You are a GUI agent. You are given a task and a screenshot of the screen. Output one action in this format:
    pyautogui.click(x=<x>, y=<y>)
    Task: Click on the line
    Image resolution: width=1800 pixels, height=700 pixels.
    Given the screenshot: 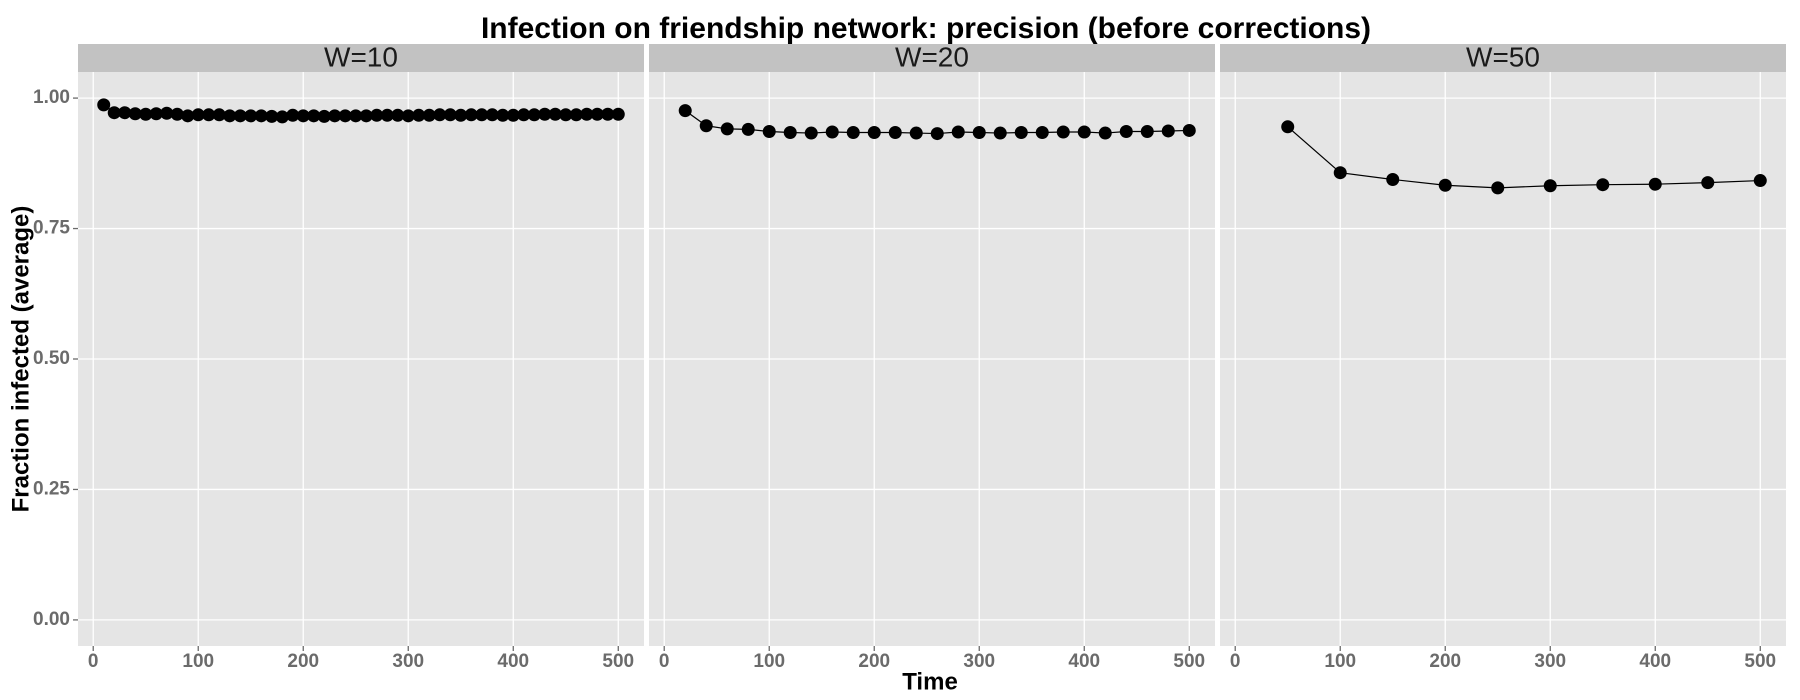 What is the action you would take?
    pyautogui.click(x=1524, y=157)
    